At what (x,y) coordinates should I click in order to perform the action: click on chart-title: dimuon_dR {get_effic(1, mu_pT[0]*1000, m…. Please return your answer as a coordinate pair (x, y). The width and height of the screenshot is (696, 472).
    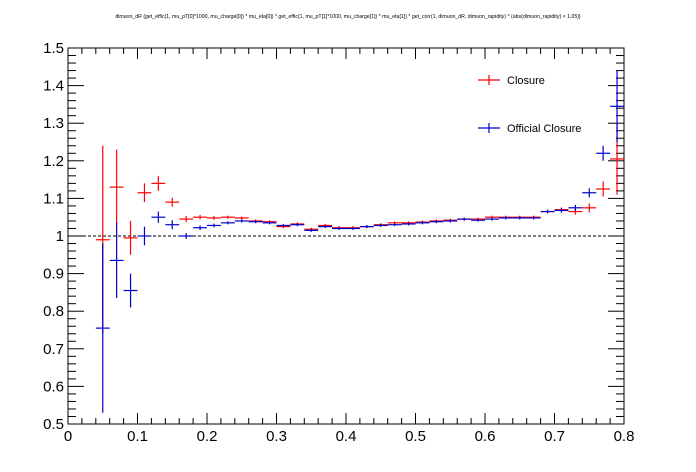
    Looking at the image, I should click on (348, 17).